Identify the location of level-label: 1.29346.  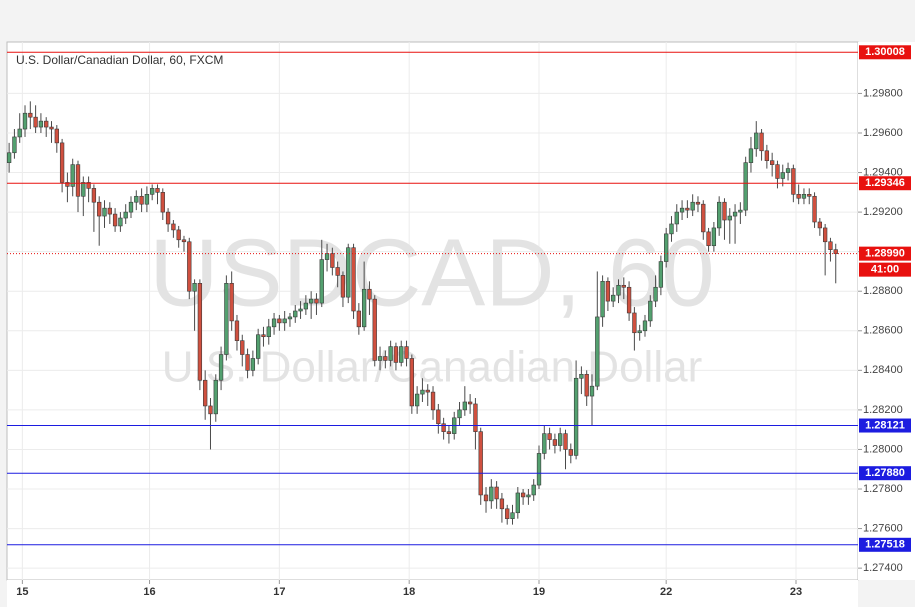
(885, 183).